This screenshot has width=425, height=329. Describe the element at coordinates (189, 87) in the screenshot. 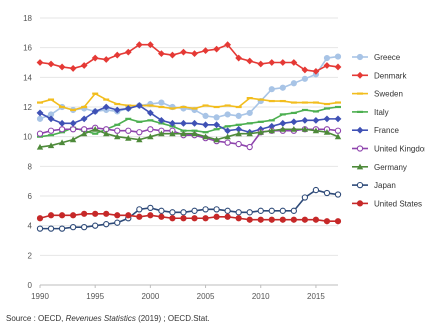

I see `series-line-greece` at that location.